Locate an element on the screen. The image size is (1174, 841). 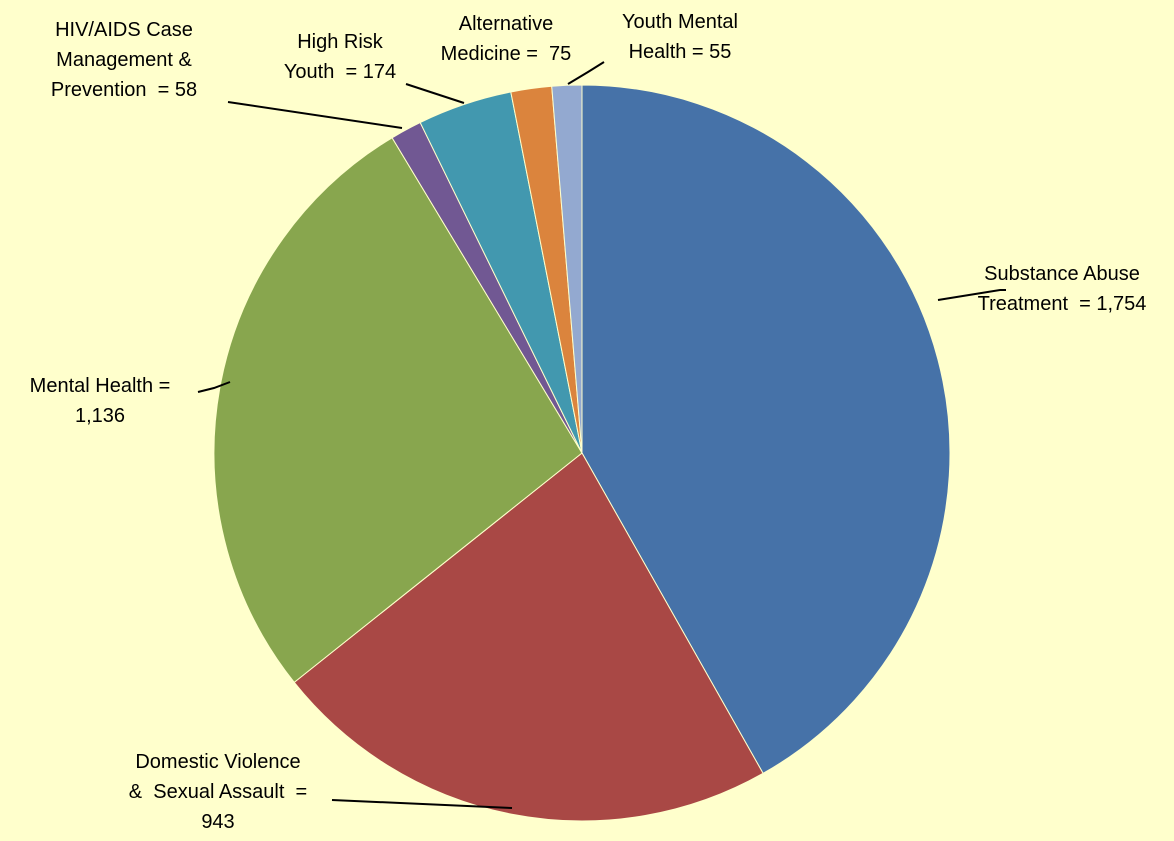
leader-line-domestic is located at coordinates (422, 804).